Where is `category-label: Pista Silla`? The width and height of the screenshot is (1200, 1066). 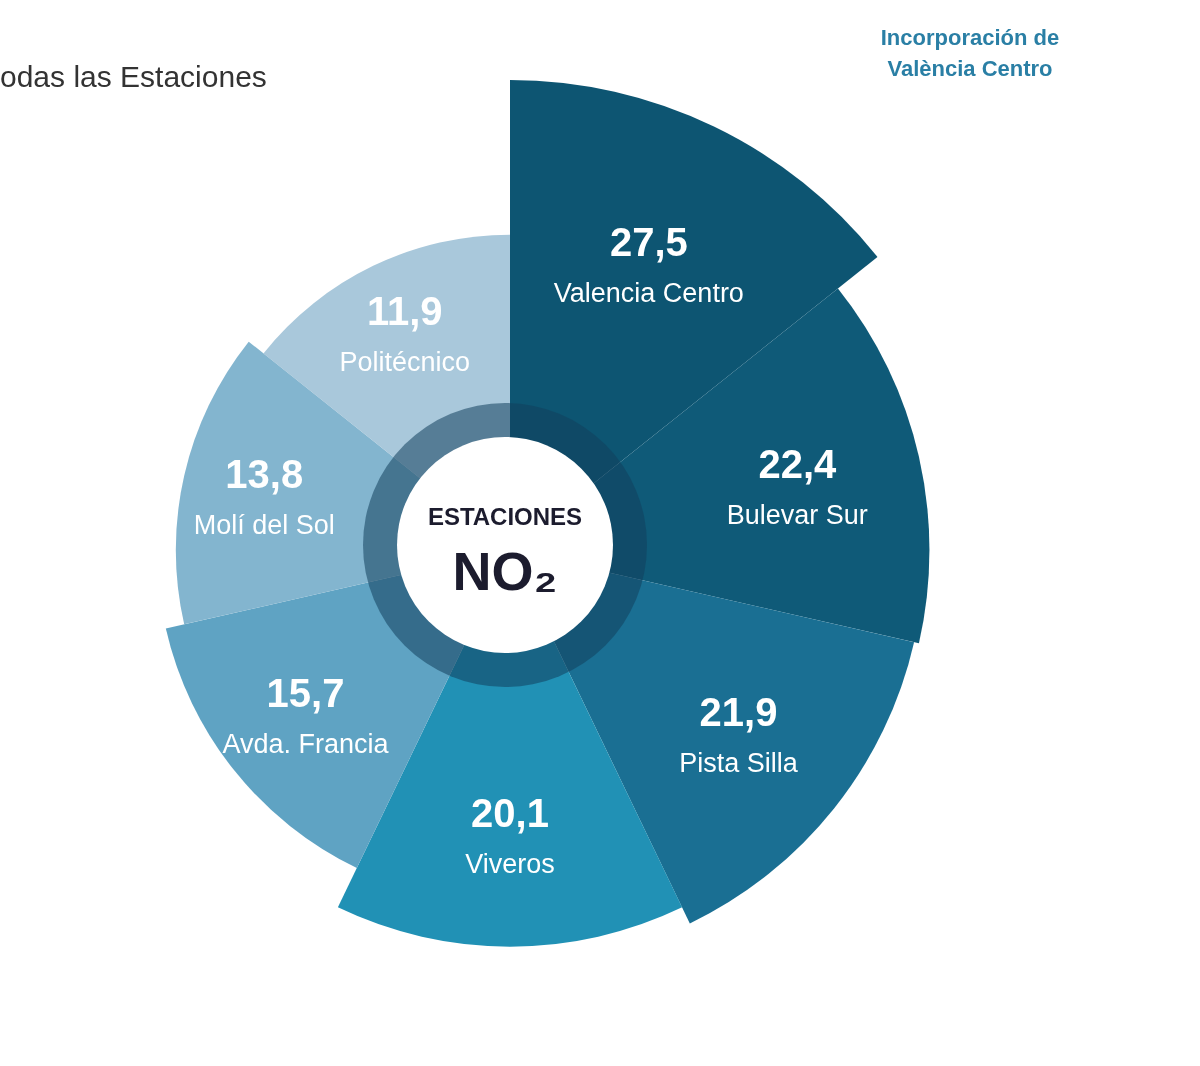 category-label: Pista Silla is located at coordinates (739, 763).